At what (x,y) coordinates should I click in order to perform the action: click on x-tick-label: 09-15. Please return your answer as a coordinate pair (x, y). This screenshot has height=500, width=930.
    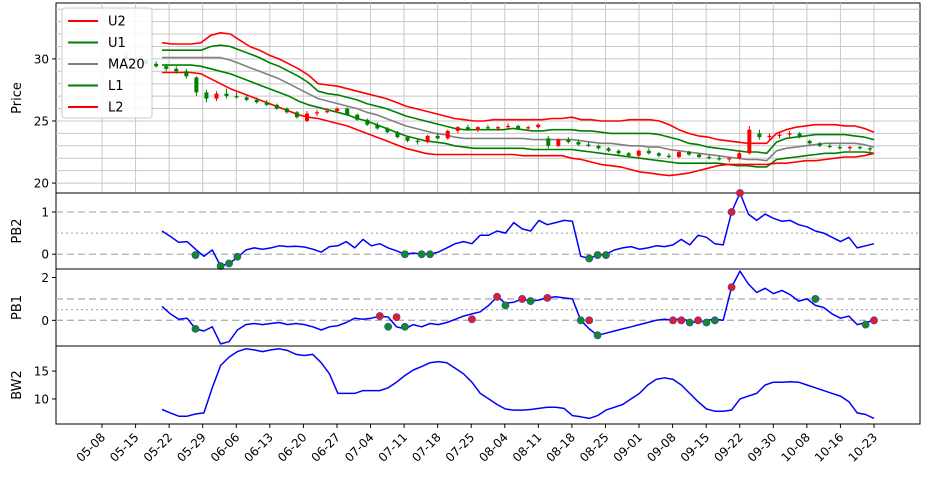
    Looking at the image, I should click on (695, 447).